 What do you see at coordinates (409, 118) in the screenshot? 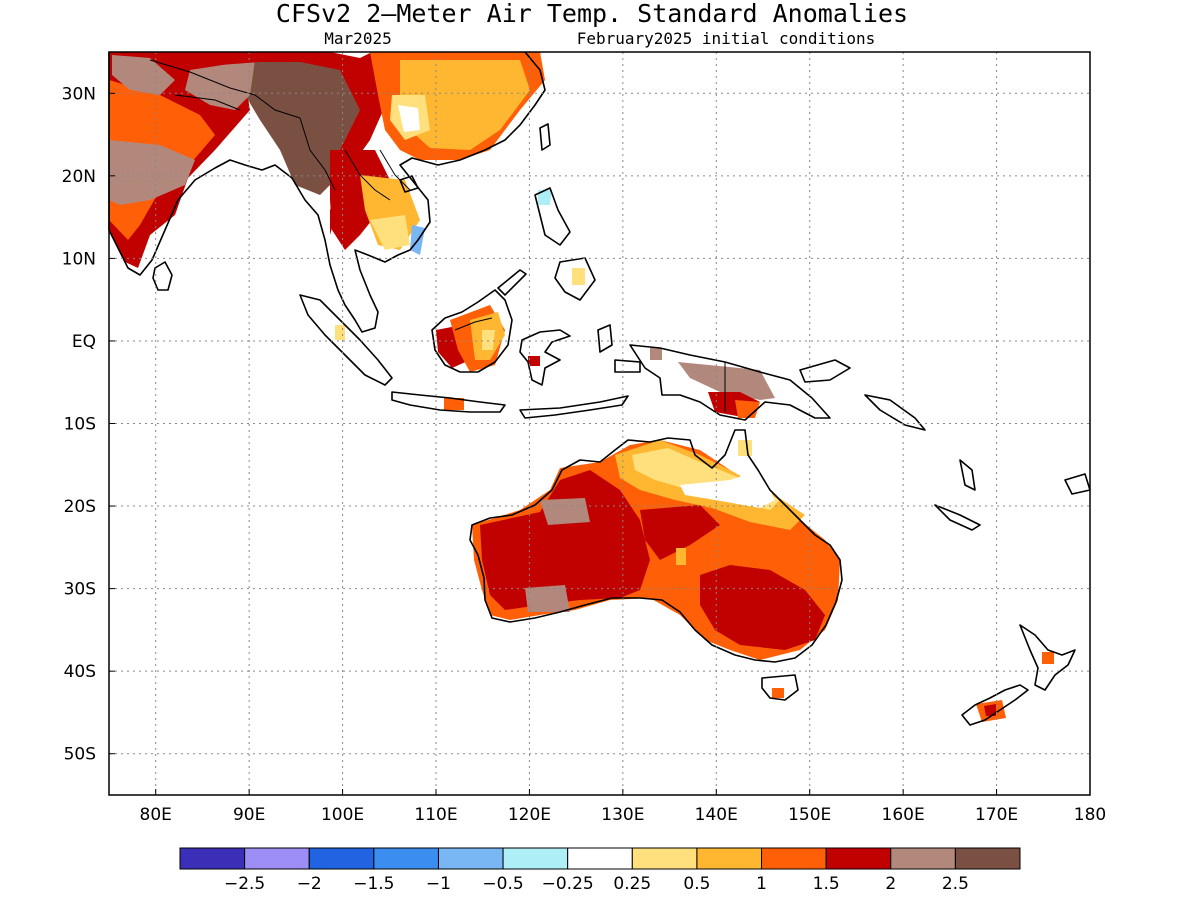
I see `shading-china-white` at bounding box center [409, 118].